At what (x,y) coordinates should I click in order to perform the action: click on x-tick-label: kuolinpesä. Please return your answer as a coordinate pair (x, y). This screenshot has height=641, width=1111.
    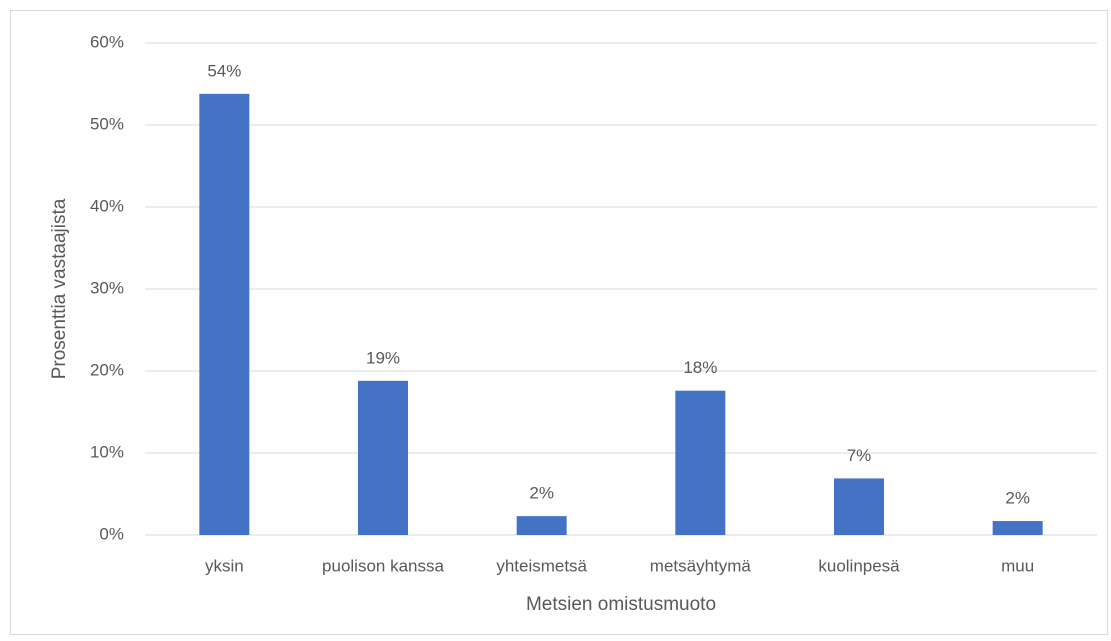
    Looking at the image, I should click on (859, 565).